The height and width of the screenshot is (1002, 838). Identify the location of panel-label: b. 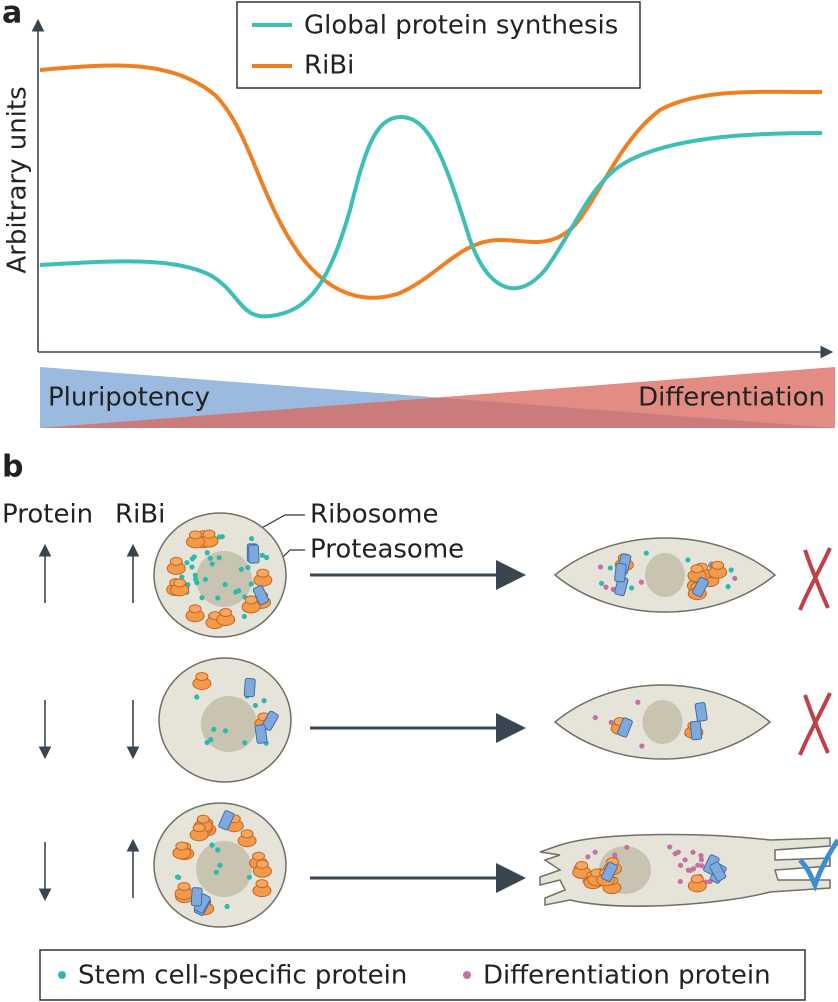
(12, 467).